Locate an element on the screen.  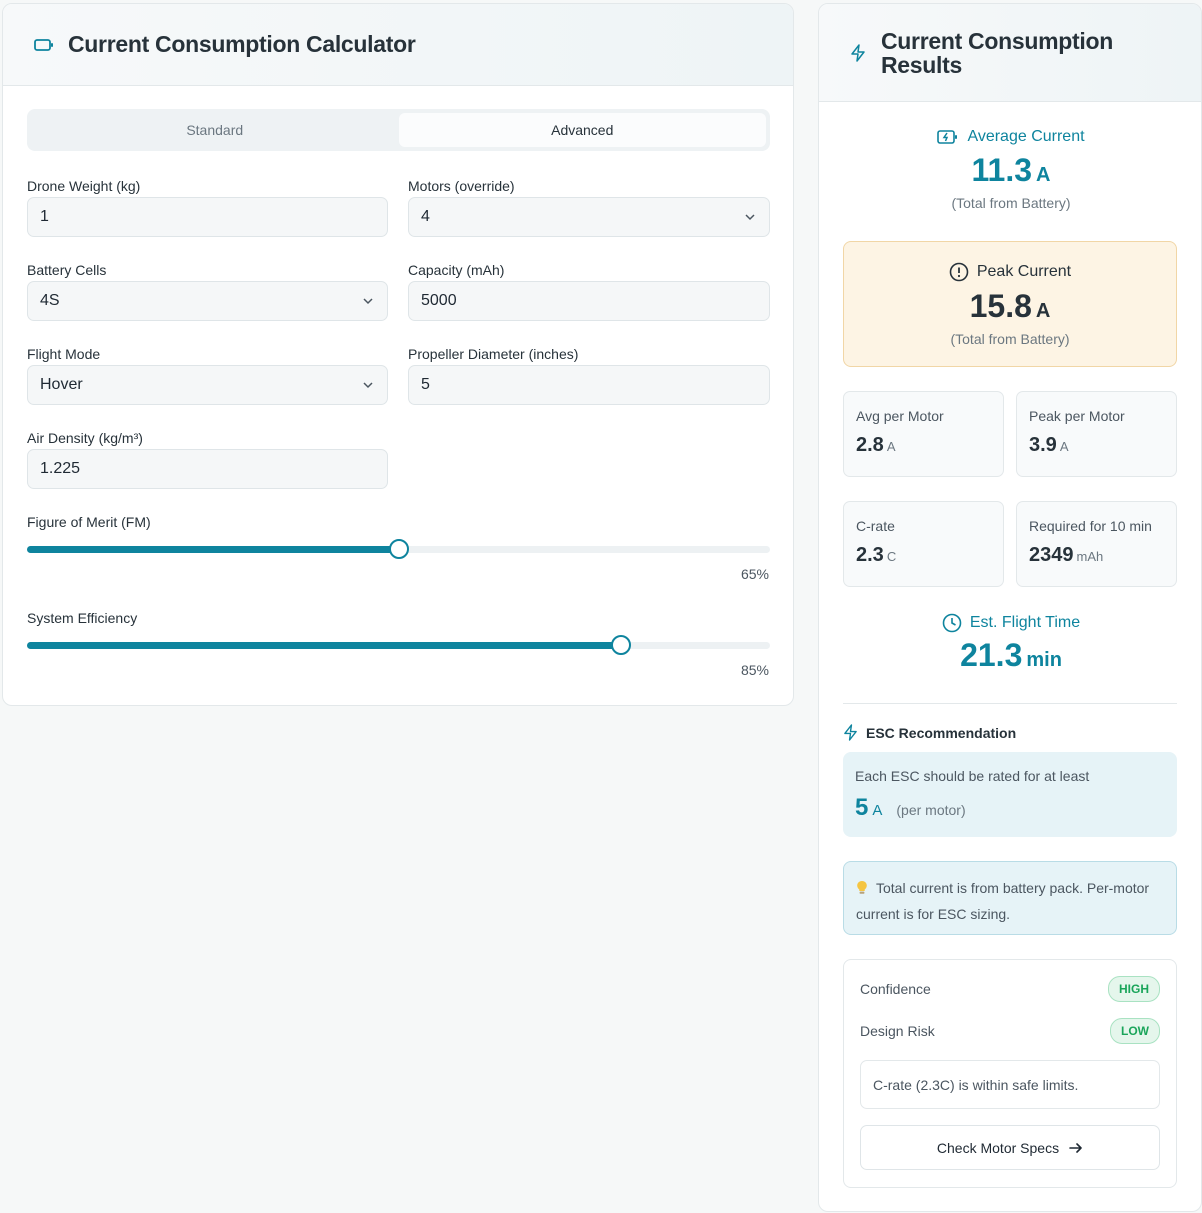
peak-current-note: (Total from Battery) is located at coordinates (1010, 339).